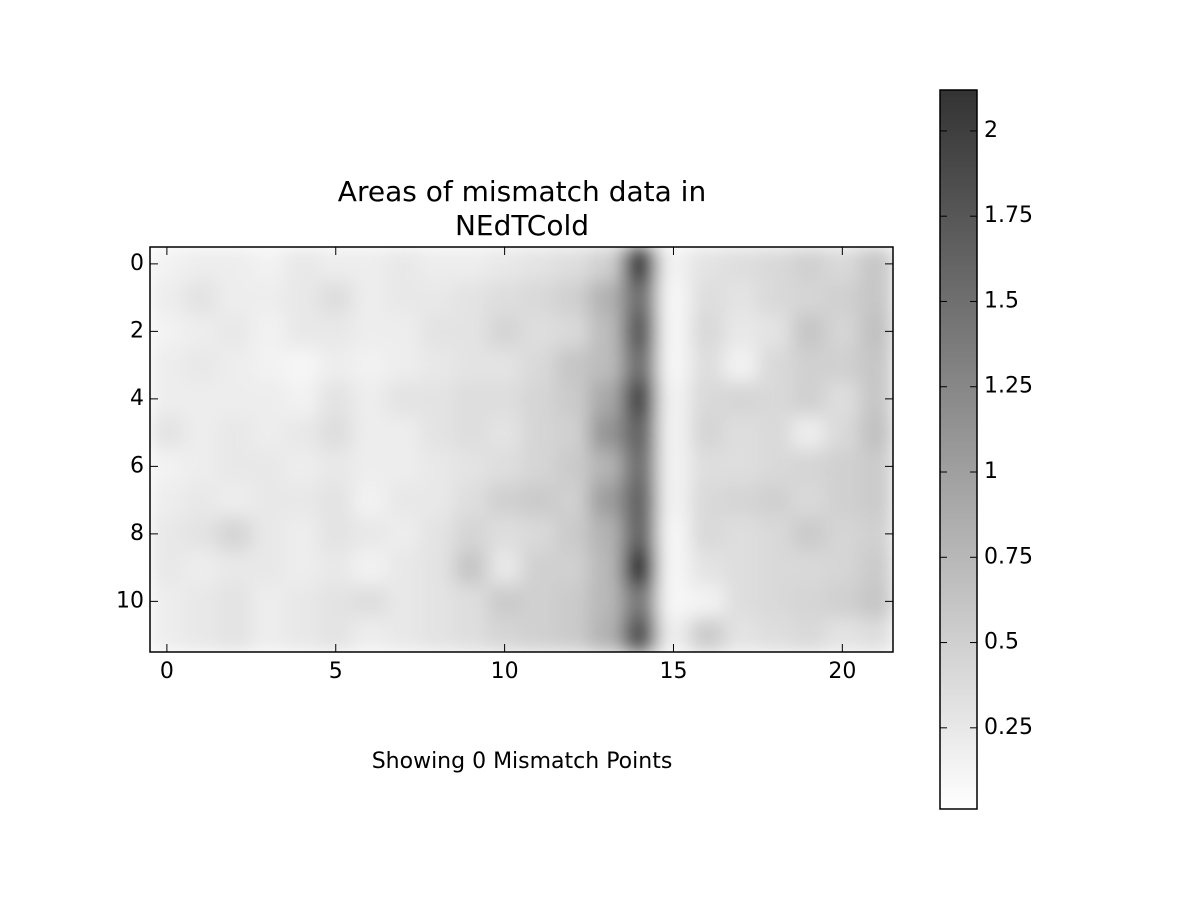 The height and width of the screenshot is (900, 1200). I want to click on colorbar-tick-label: 1.5, so click(1001, 300).